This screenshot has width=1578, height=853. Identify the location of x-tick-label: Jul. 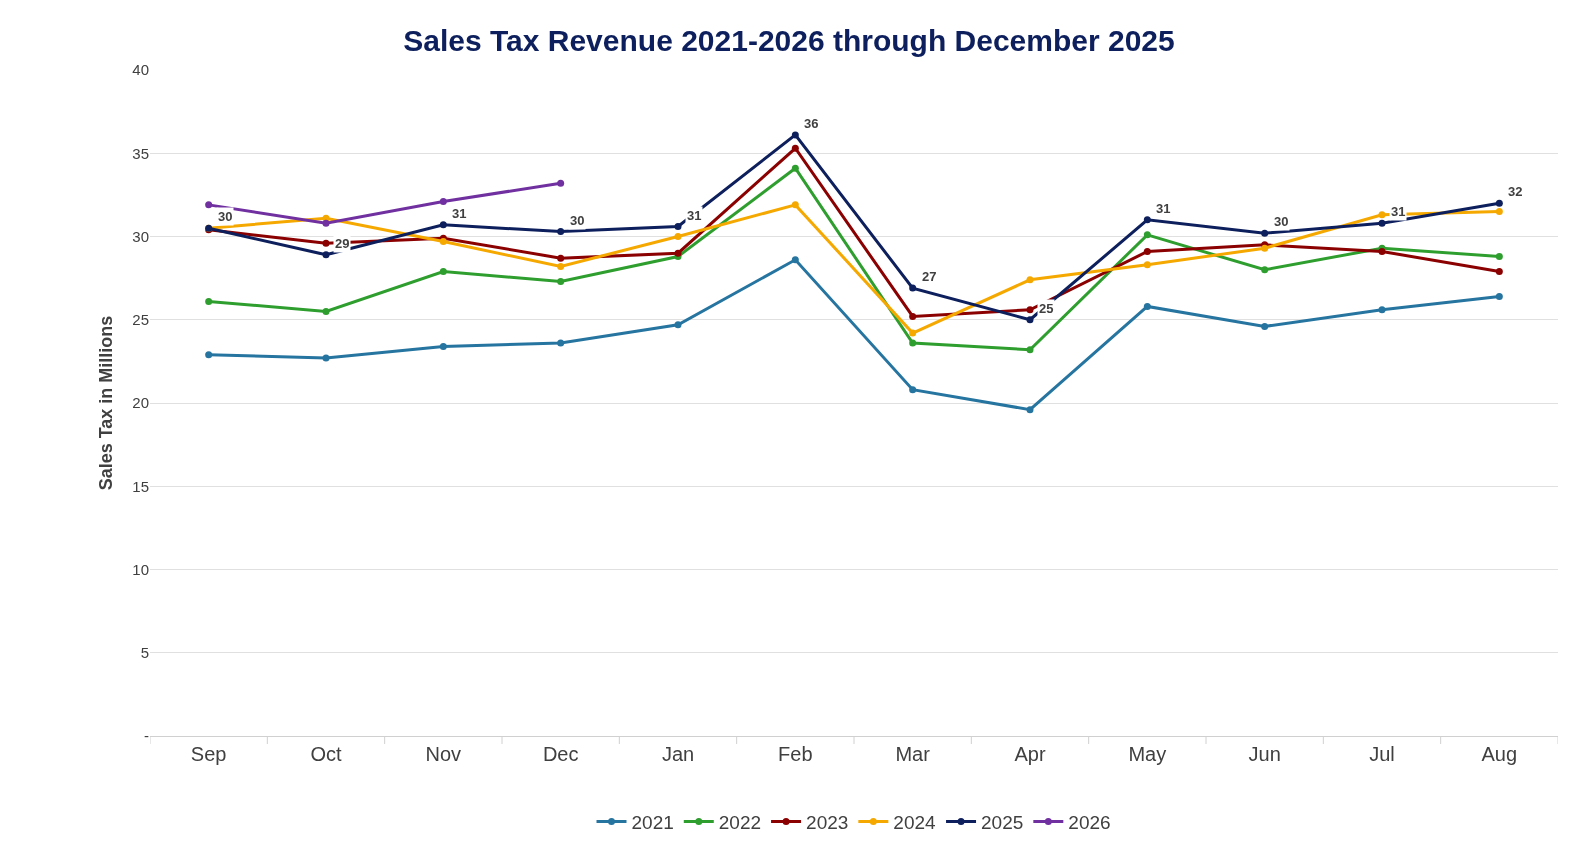
(1382, 754).